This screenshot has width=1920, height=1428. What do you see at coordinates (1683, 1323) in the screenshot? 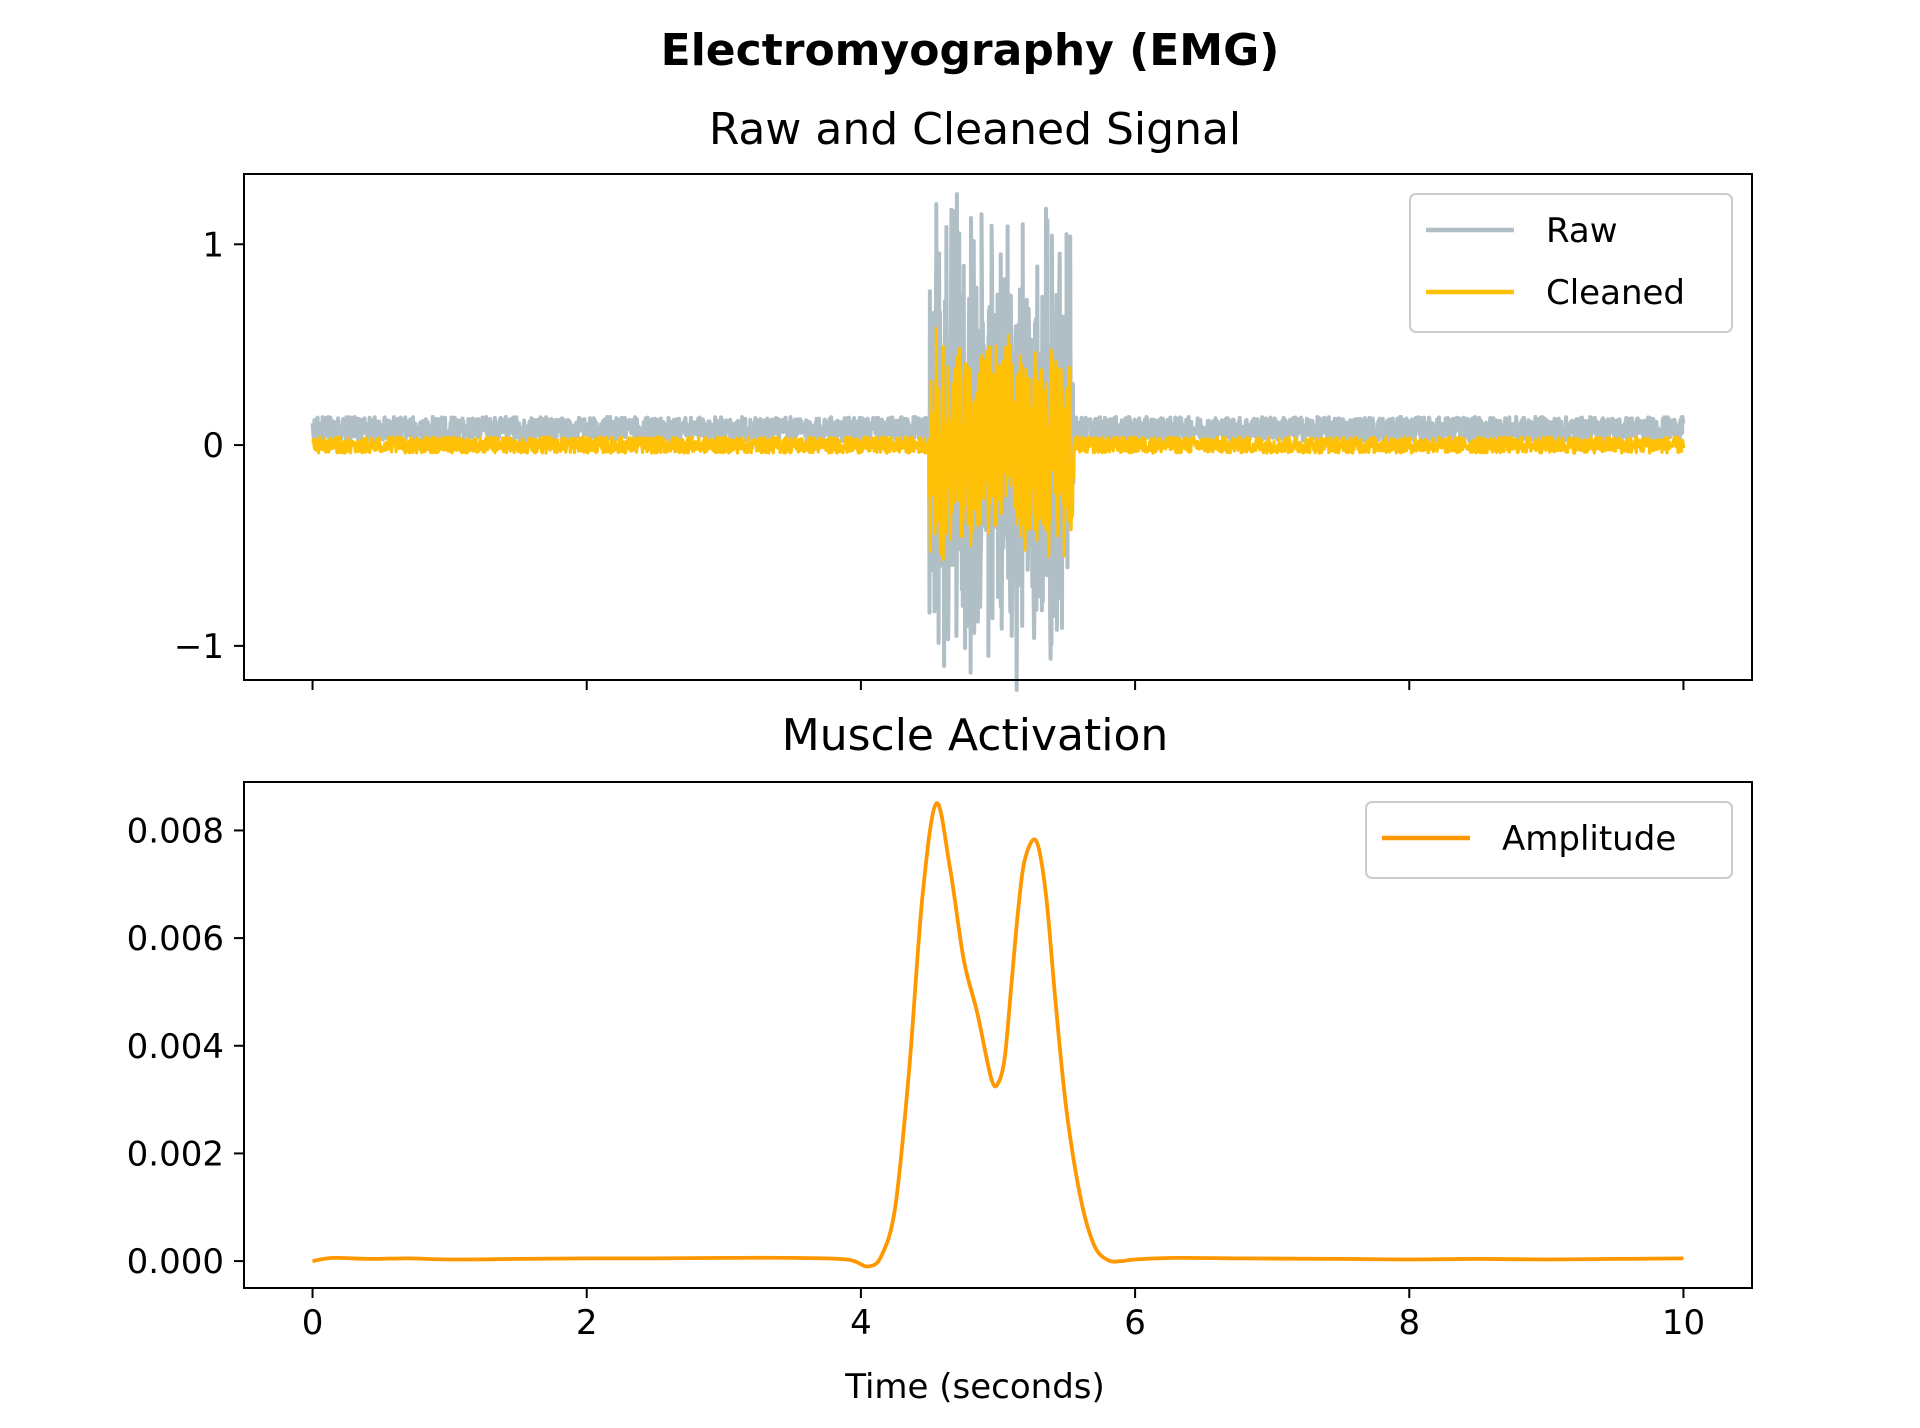
I see `x-tick-label: 10` at bounding box center [1683, 1323].